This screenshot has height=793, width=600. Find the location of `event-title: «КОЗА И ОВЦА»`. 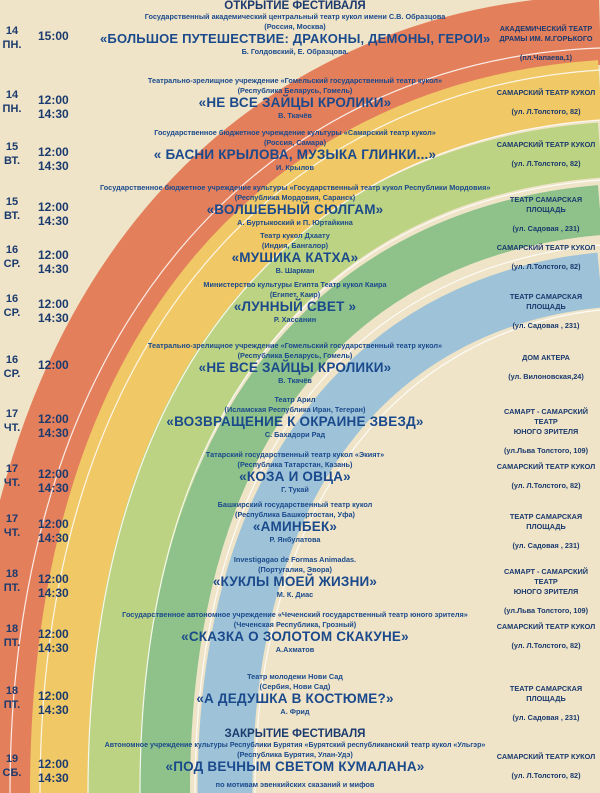

event-title: «КОЗА И ОВЦА» is located at coordinates (295, 476).